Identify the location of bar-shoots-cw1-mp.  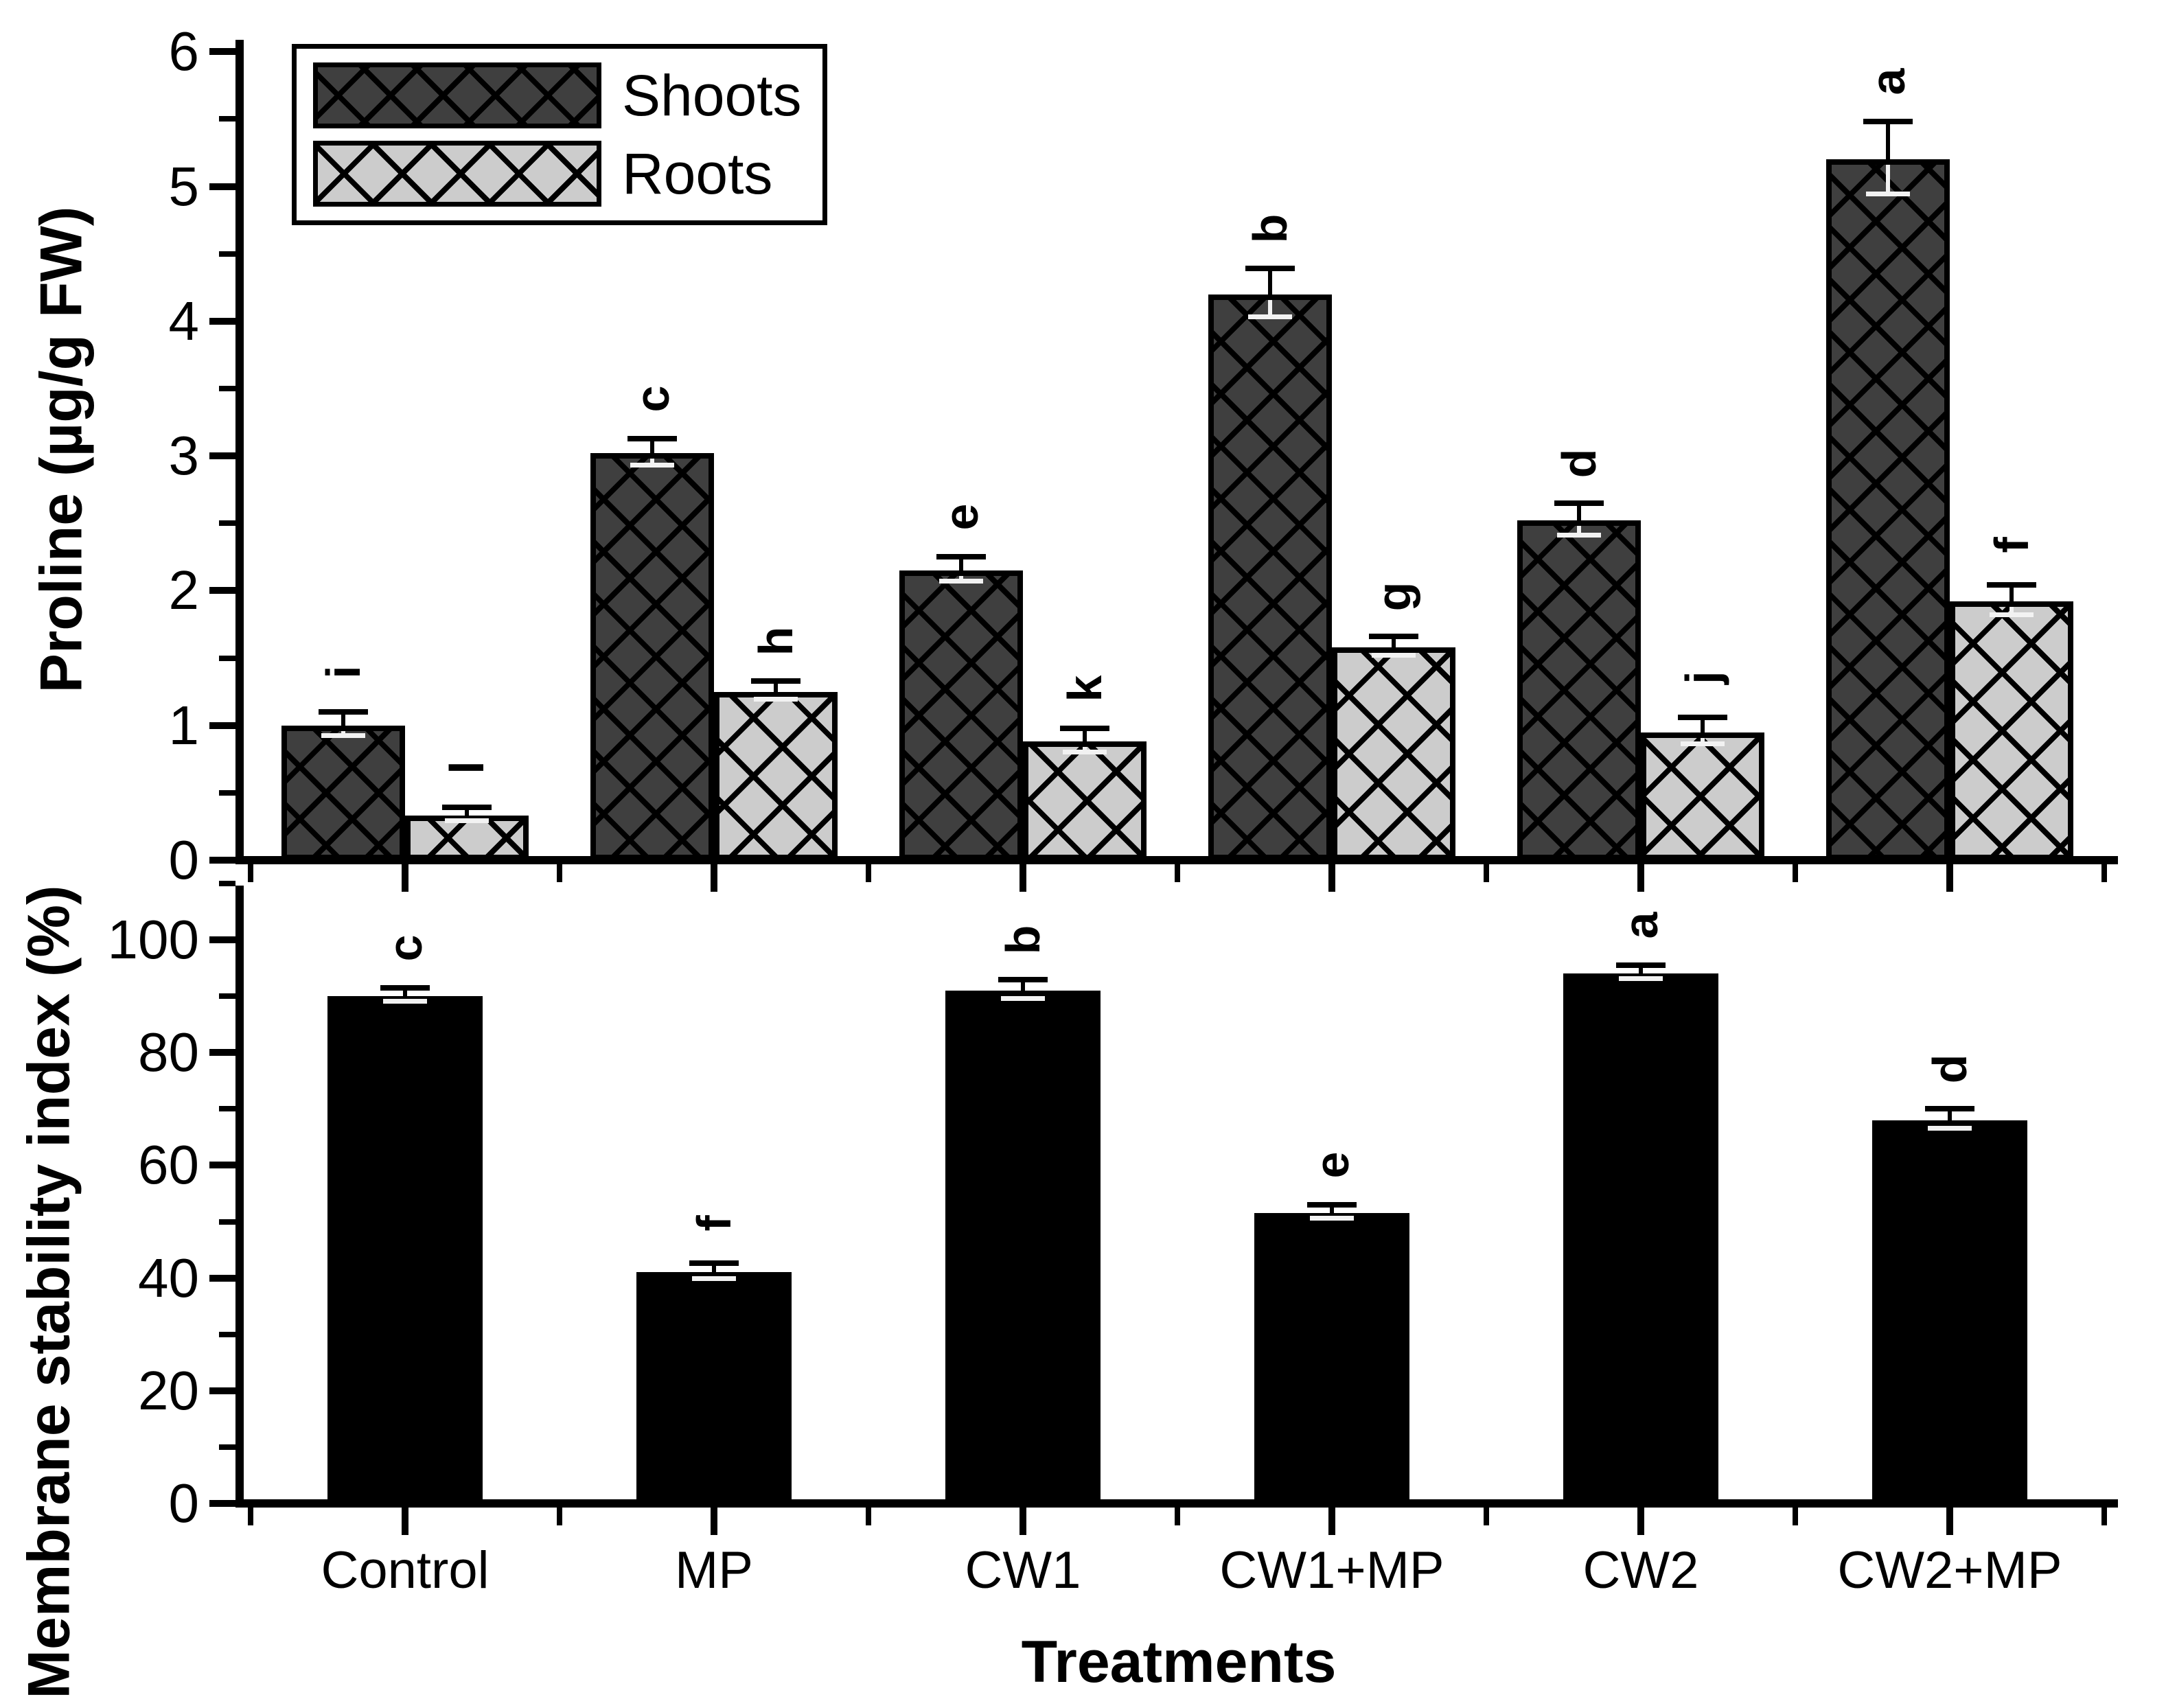
(1270, 577).